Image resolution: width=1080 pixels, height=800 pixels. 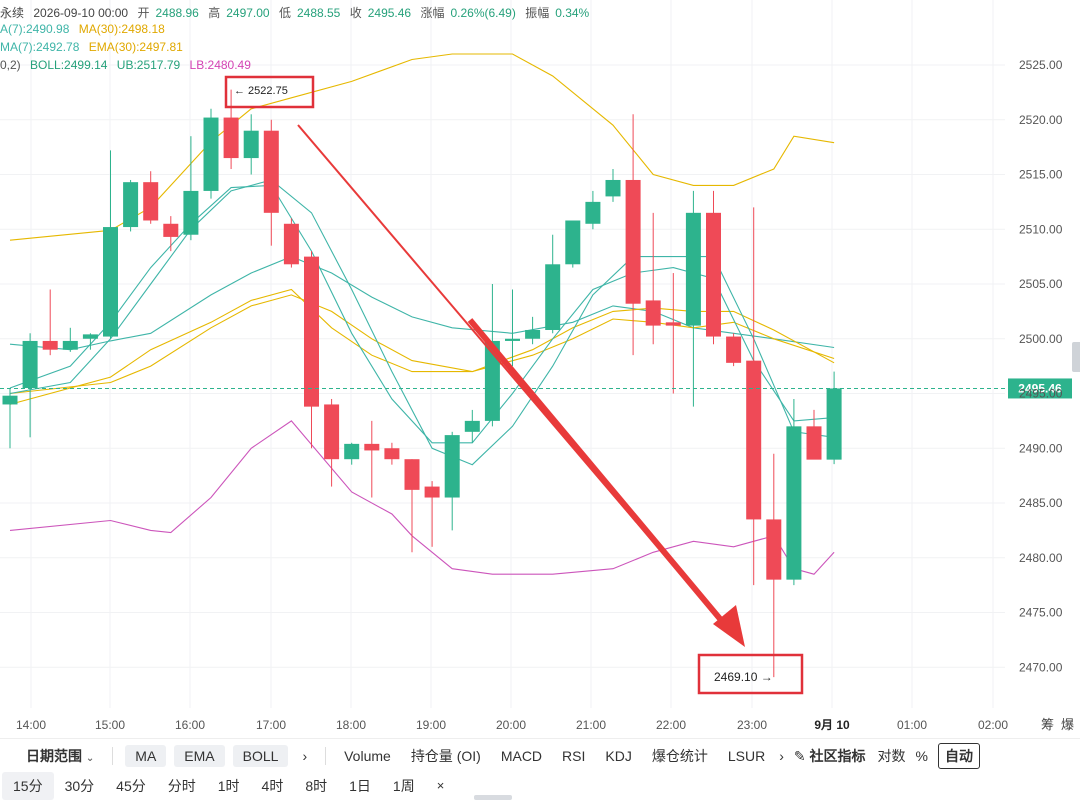 I want to click on tf-30m: 30分, so click(x=79, y=785).